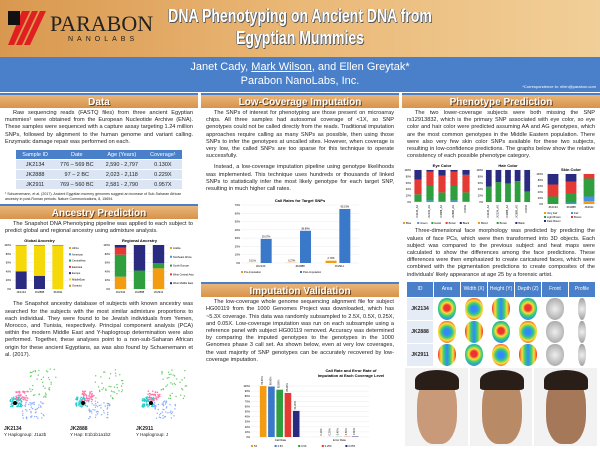 The height and width of the screenshot is (456, 600). What do you see at coordinates (238, 255) in the screenshot?
I see `y-tick-label: 10%` at bounding box center [238, 255].